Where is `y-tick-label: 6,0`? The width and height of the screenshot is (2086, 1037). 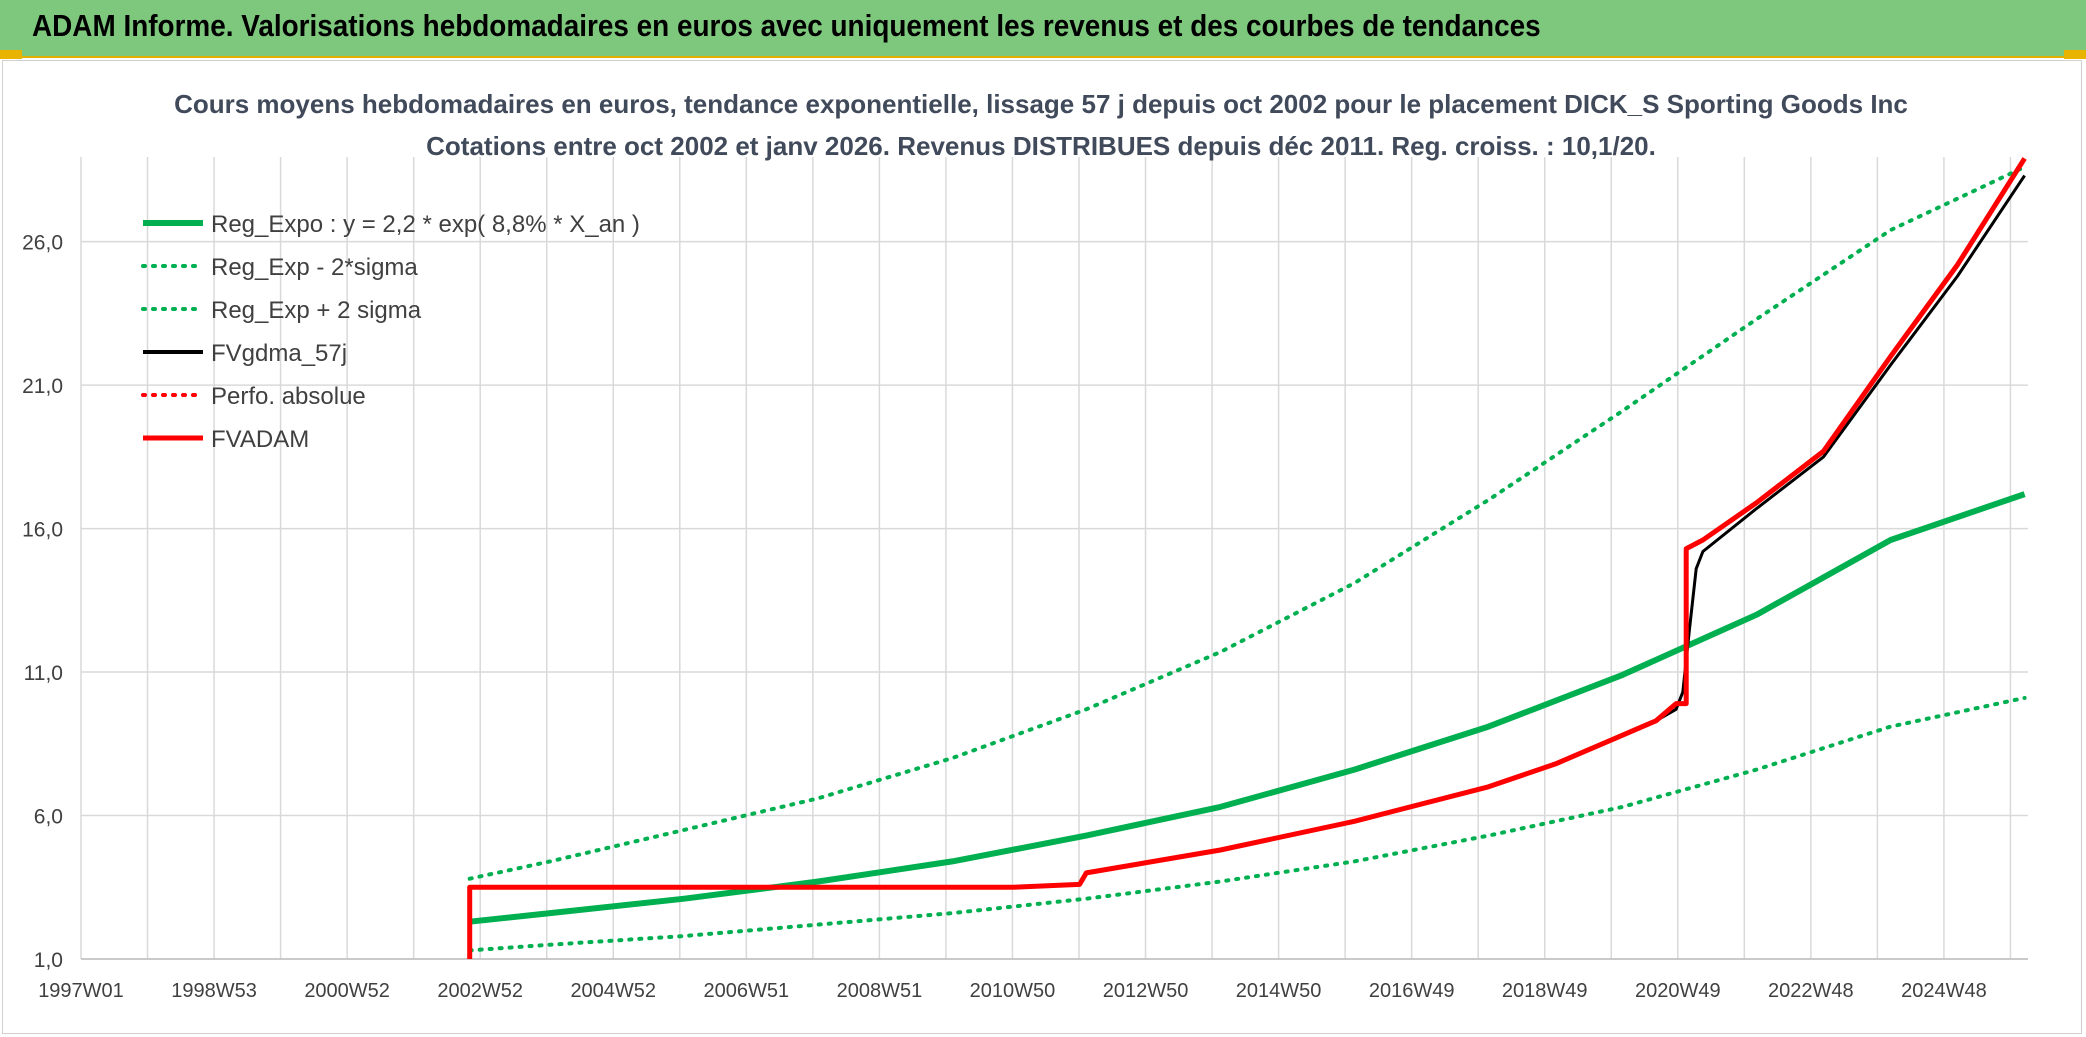 y-tick-label: 6,0 is located at coordinates (48, 817).